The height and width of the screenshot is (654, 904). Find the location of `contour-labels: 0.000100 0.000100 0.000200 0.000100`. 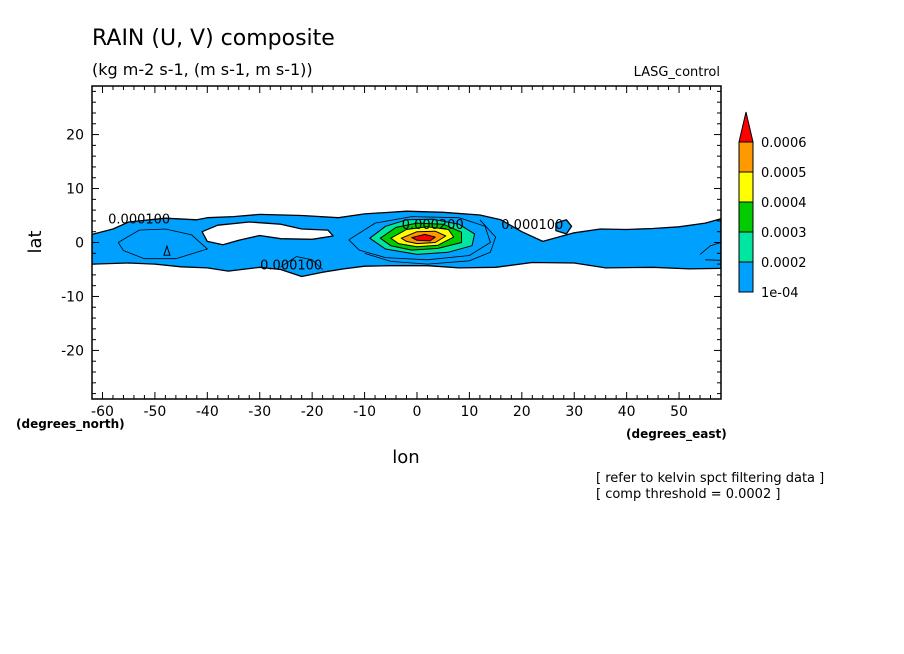

contour-labels: 0.000100 0.000100 0.000200 0.000100 is located at coordinates (335, 243).